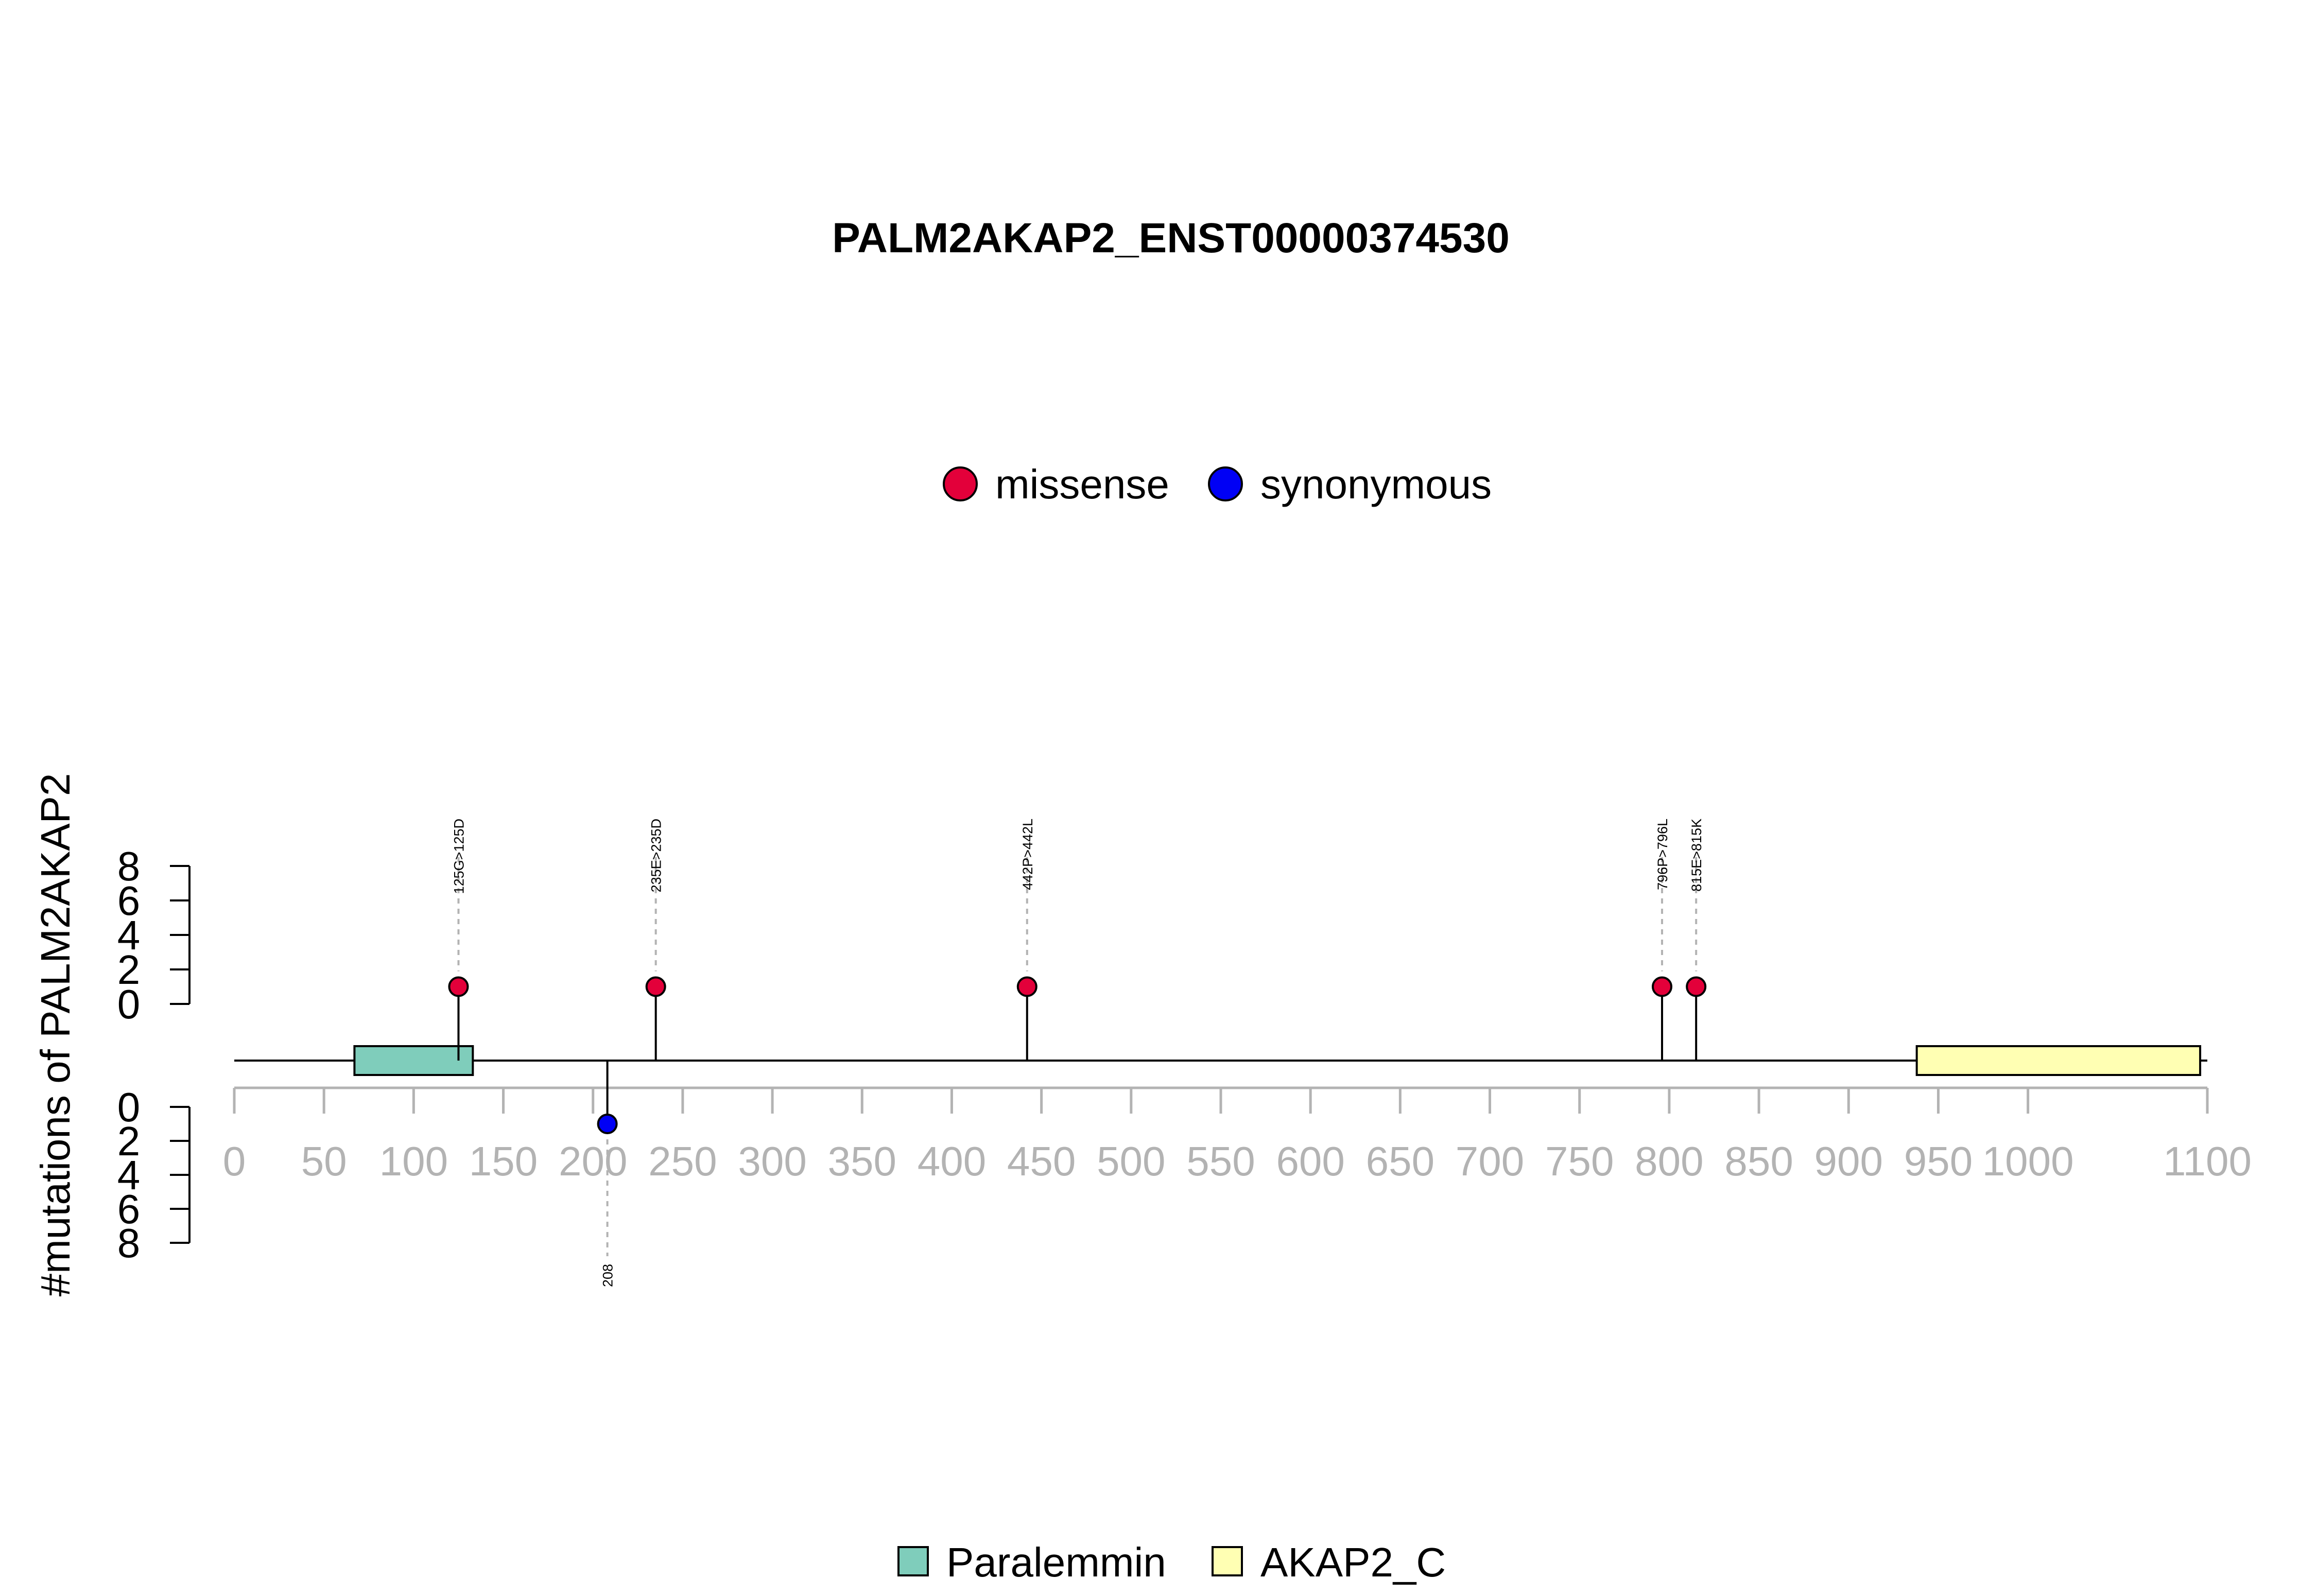 The image size is (2317, 1596). Describe the element at coordinates (1662, 854) in the screenshot. I see `mutation-label-796: 796P>796L` at that location.